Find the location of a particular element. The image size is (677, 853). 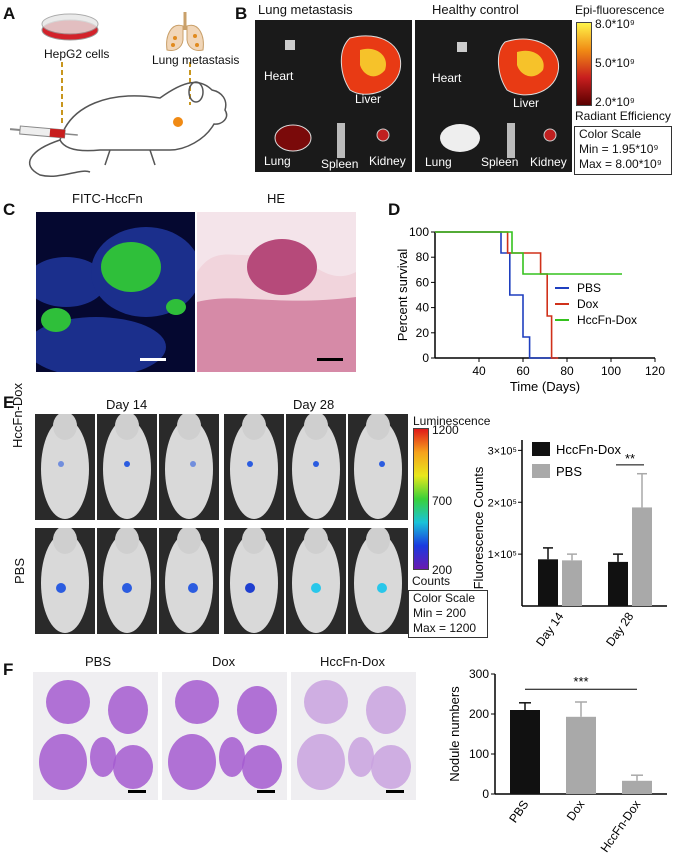

fitc-microscopy-image is located at coordinates (113, 294).